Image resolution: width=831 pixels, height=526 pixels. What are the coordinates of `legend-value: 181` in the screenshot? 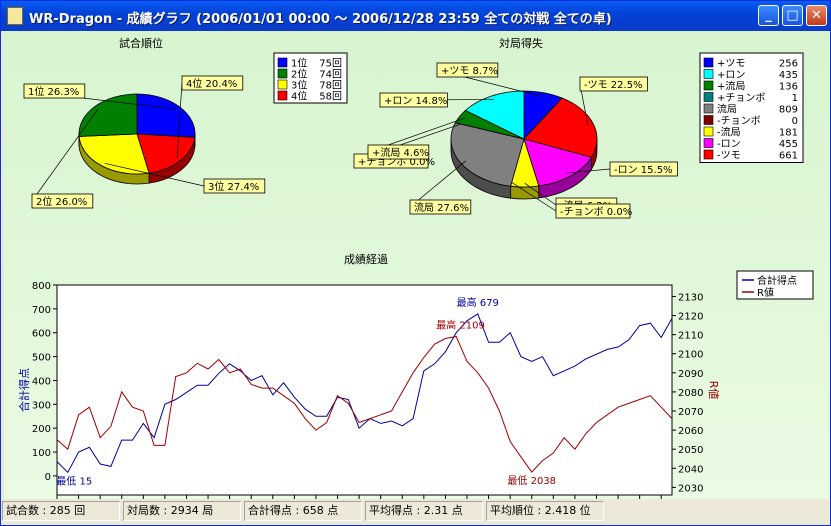 It's located at (788, 133).